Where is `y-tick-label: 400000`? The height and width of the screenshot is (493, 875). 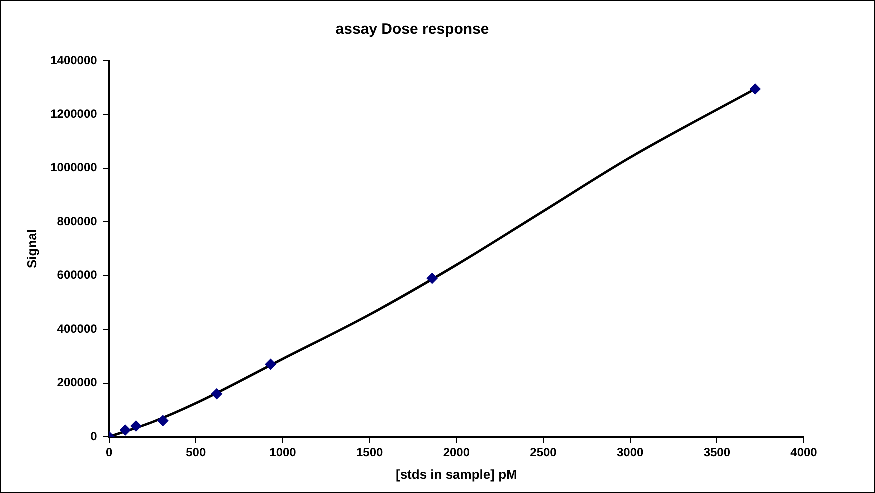
y-tick-label: 400000 is located at coordinates (77, 329).